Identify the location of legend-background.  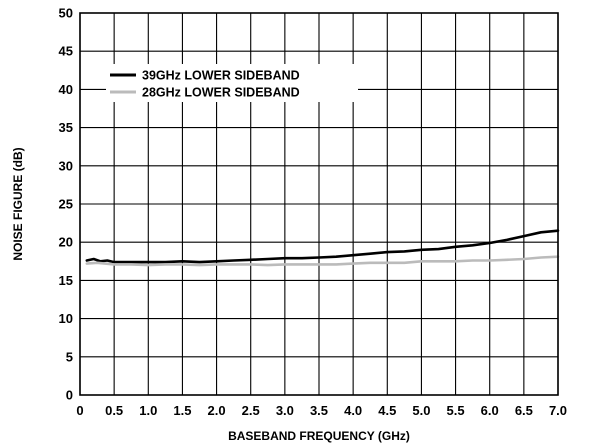
(232, 83).